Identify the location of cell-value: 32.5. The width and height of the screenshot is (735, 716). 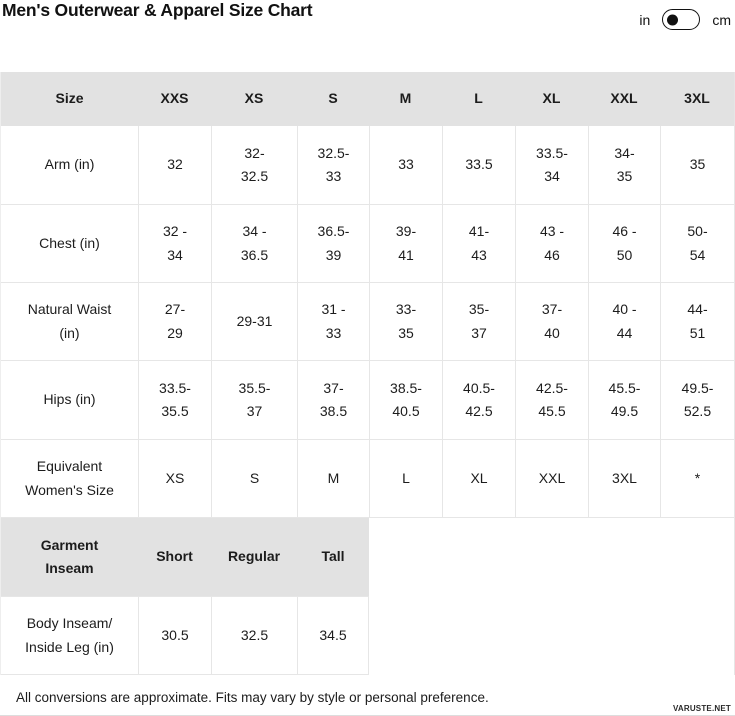
(254, 636).